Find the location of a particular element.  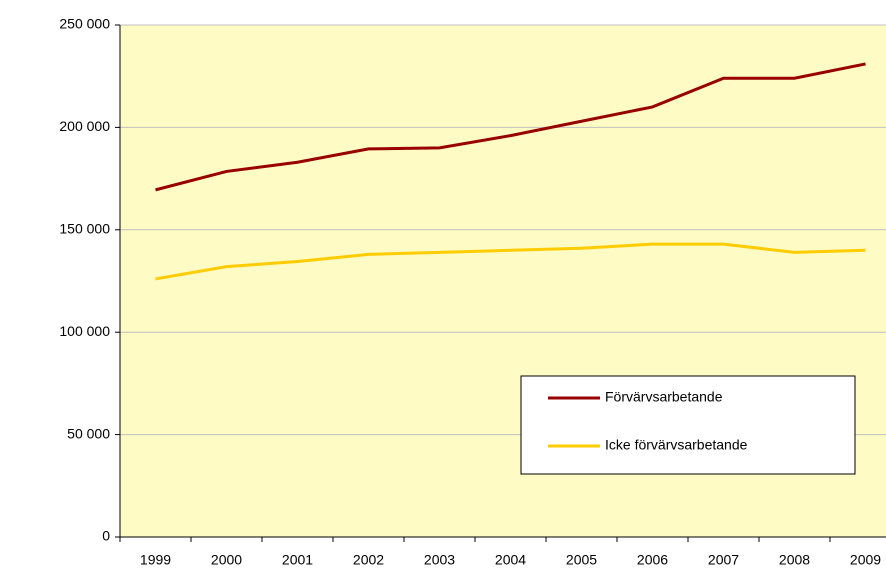

x-tick-label: 2007 is located at coordinates (723, 560).